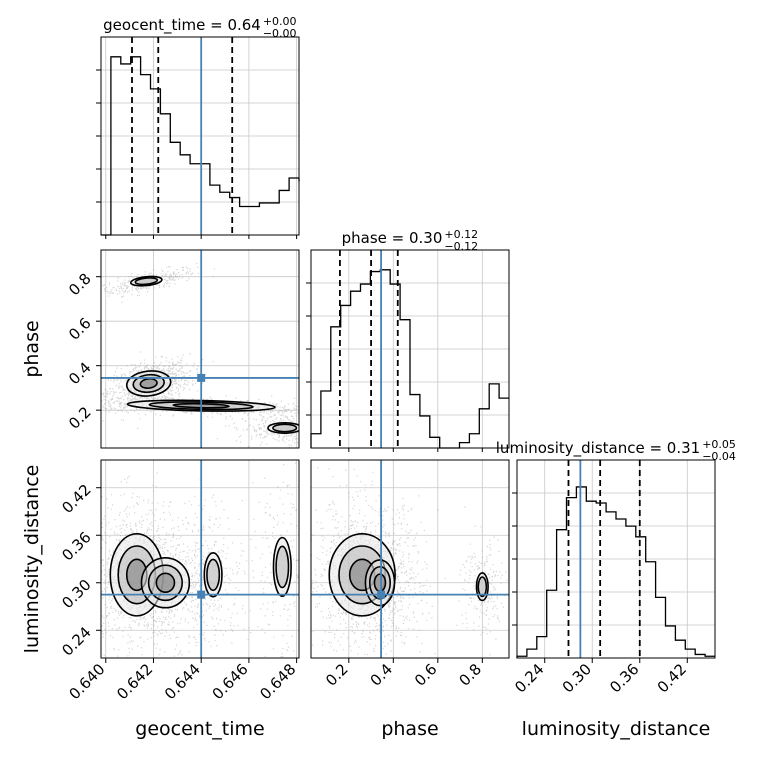 This screenshot has width=760, height=760. Describe the element at coordinates (80, 329) in the screenshot. I see `y-tick-label: 0.6` at that location.